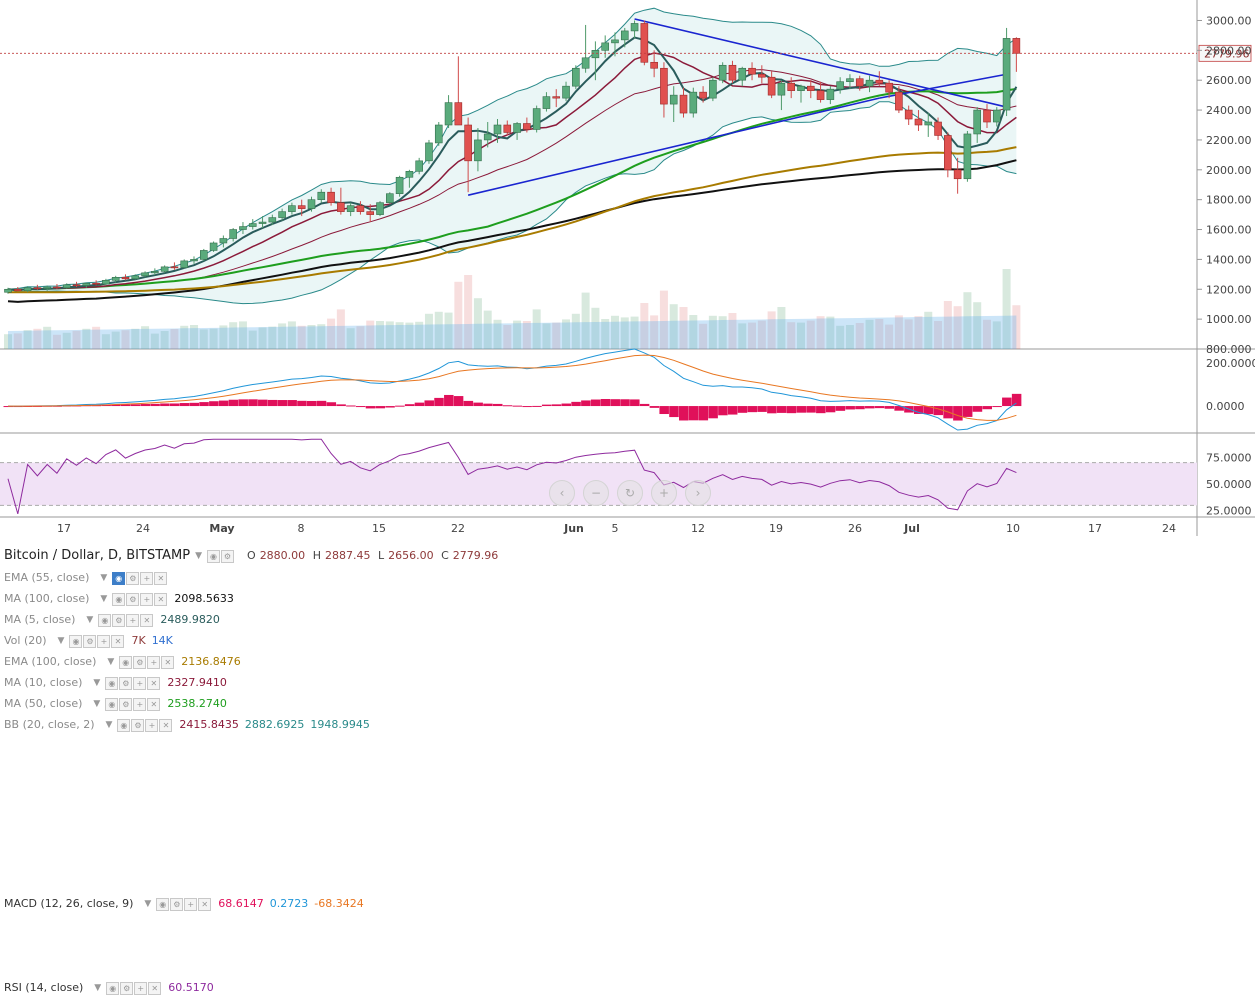  Describe the element at coordinates (1229, 110) in the screenshot. I see `price-tick-label: 2400.00` at that location.